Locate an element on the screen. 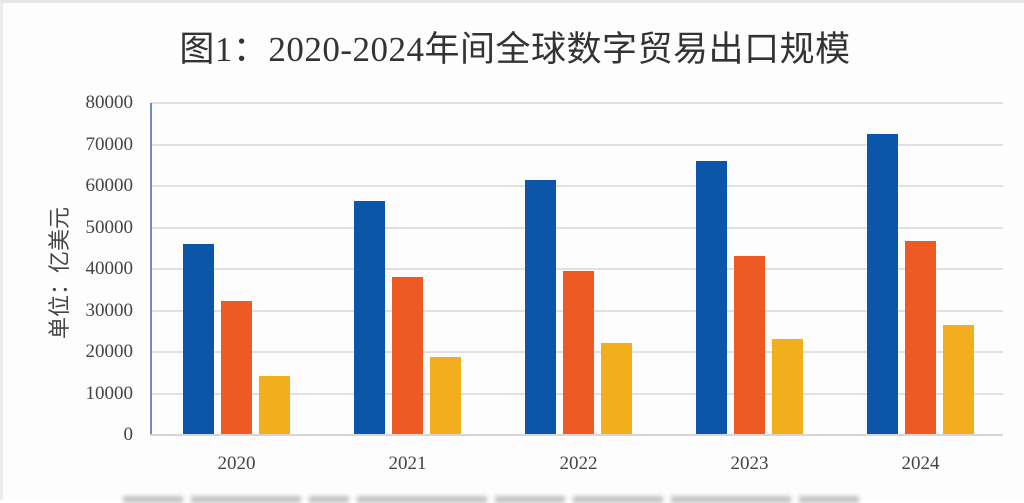 This screenshot has height=503, width=1024. x-axis-line is located at coordinates (576, 435).